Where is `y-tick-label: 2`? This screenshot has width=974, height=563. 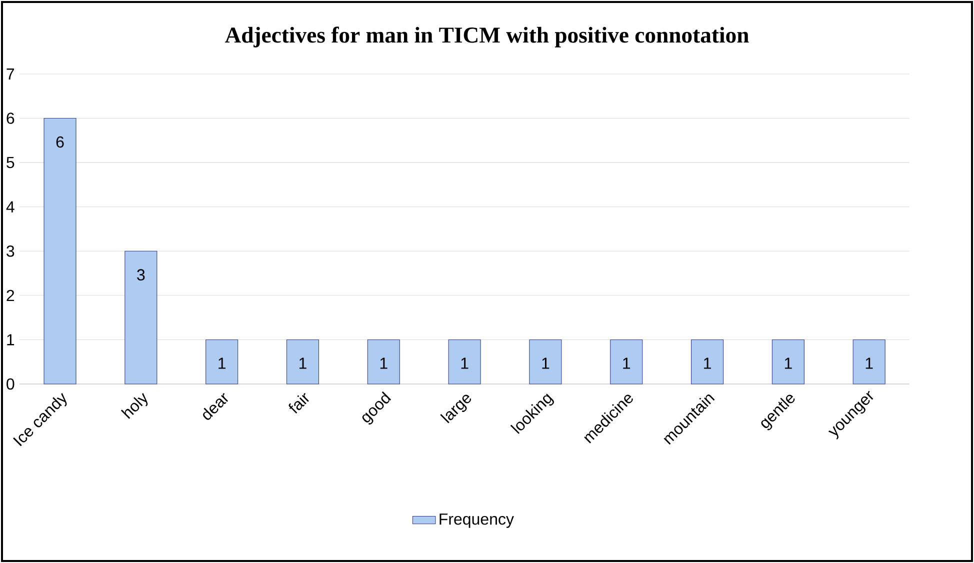 y-tick-label: 2 is located at coordinates (10, 296).